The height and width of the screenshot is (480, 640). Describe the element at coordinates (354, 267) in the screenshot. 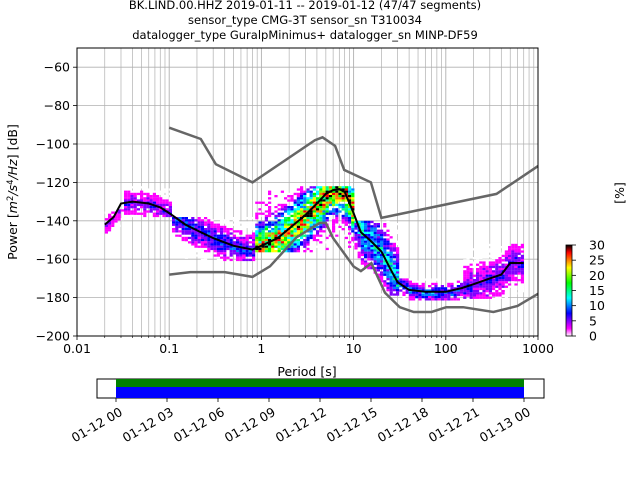

I see `low-noise-model-line` at that location.